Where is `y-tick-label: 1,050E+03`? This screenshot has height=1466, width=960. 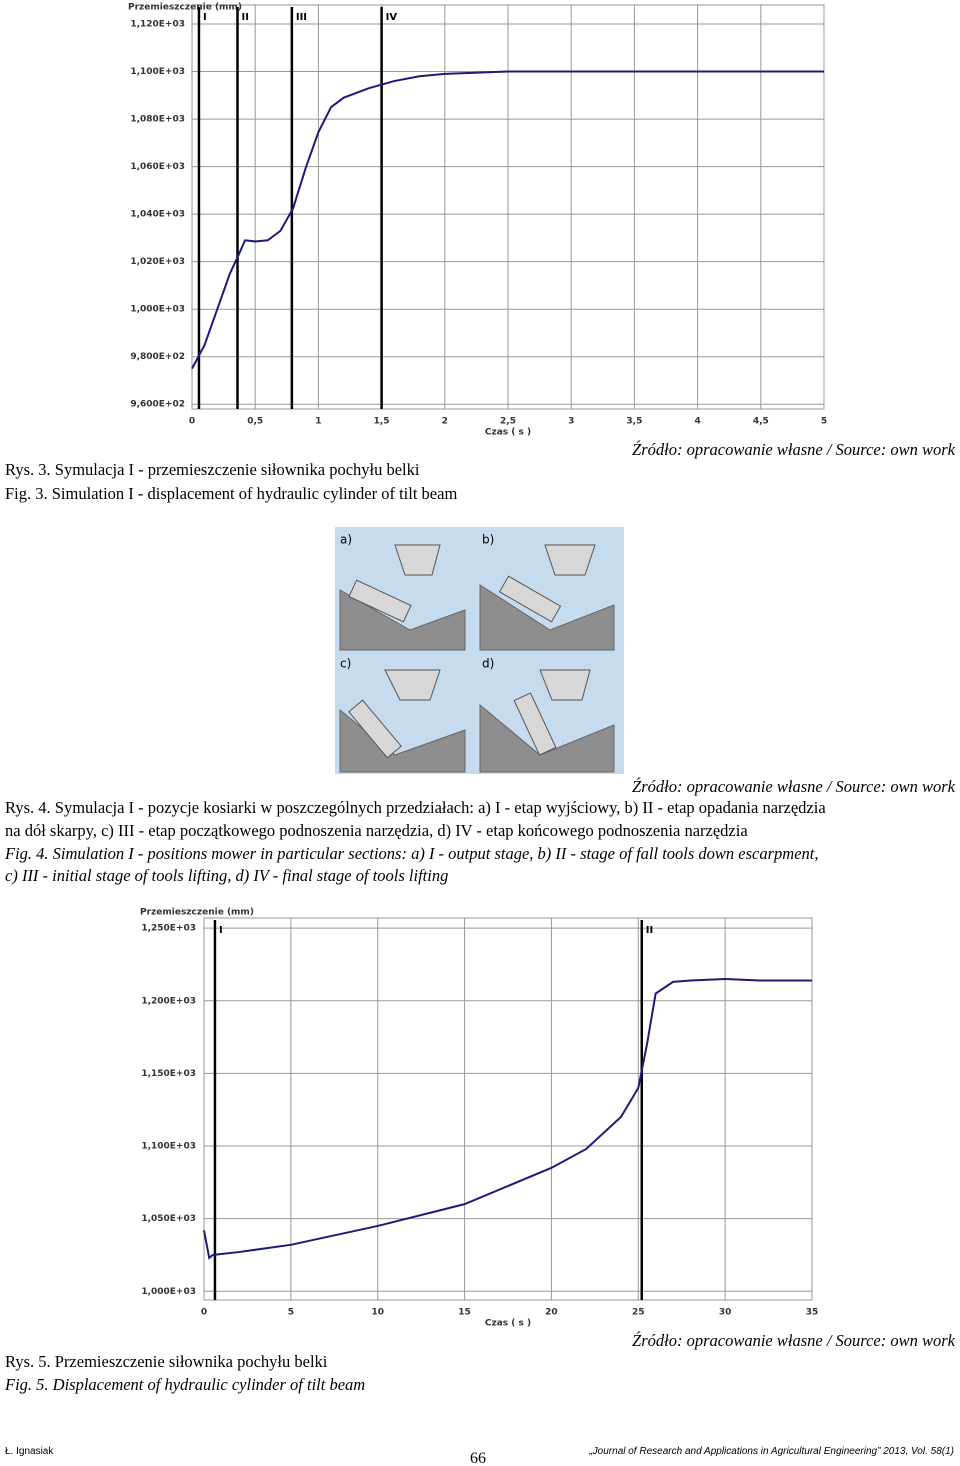 y-tick-label: 1,050E+03 is located at coordinates (168, 1219).